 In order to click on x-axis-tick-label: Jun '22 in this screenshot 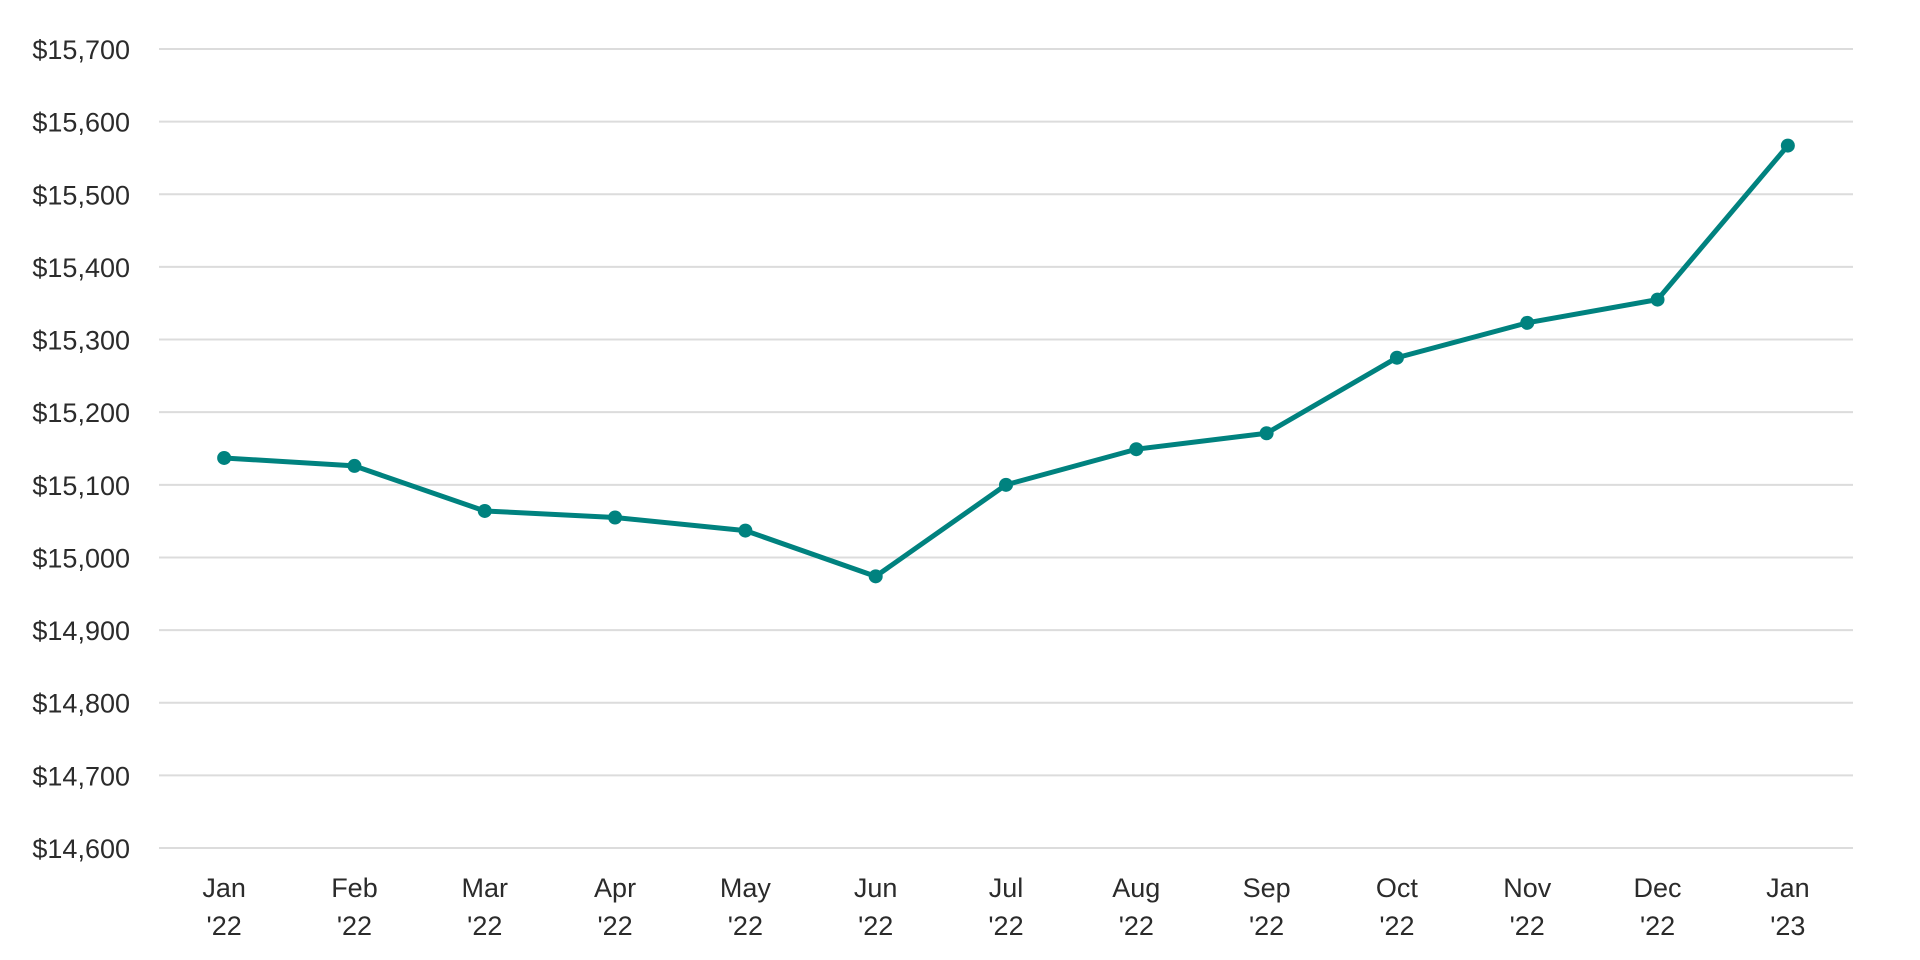, I will do `click(876, 907)`.